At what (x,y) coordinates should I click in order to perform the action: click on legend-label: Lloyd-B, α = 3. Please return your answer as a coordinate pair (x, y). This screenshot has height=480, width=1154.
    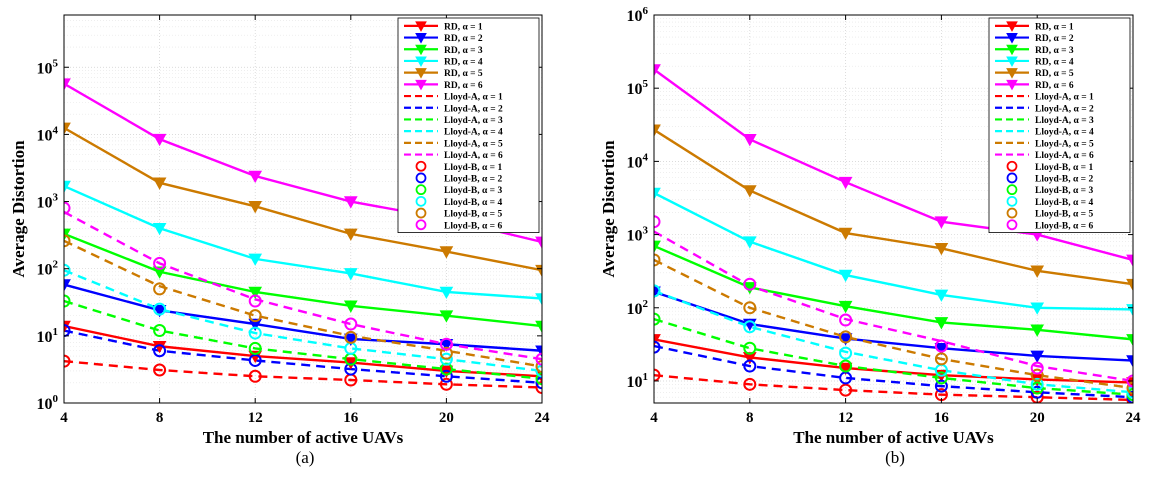
    Looking at the image, I should click on (1064, 191).